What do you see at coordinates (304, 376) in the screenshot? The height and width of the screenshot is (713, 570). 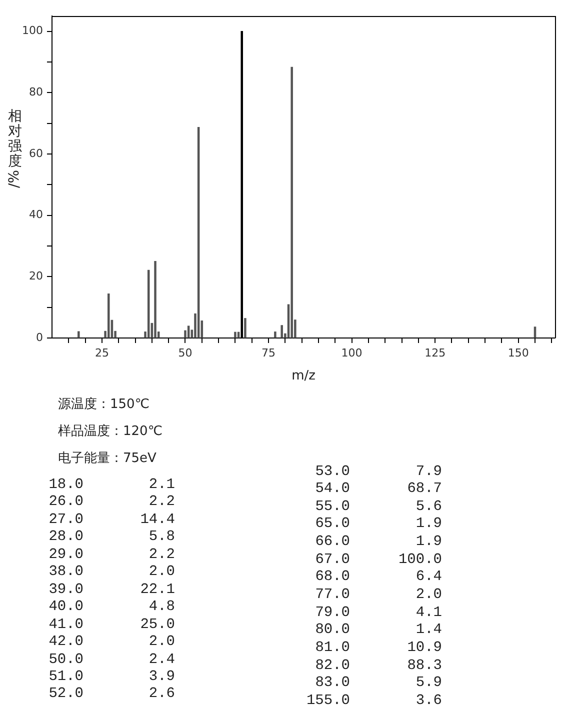 I see `x-axis-title: m/z` at bounding box center [304, 376].